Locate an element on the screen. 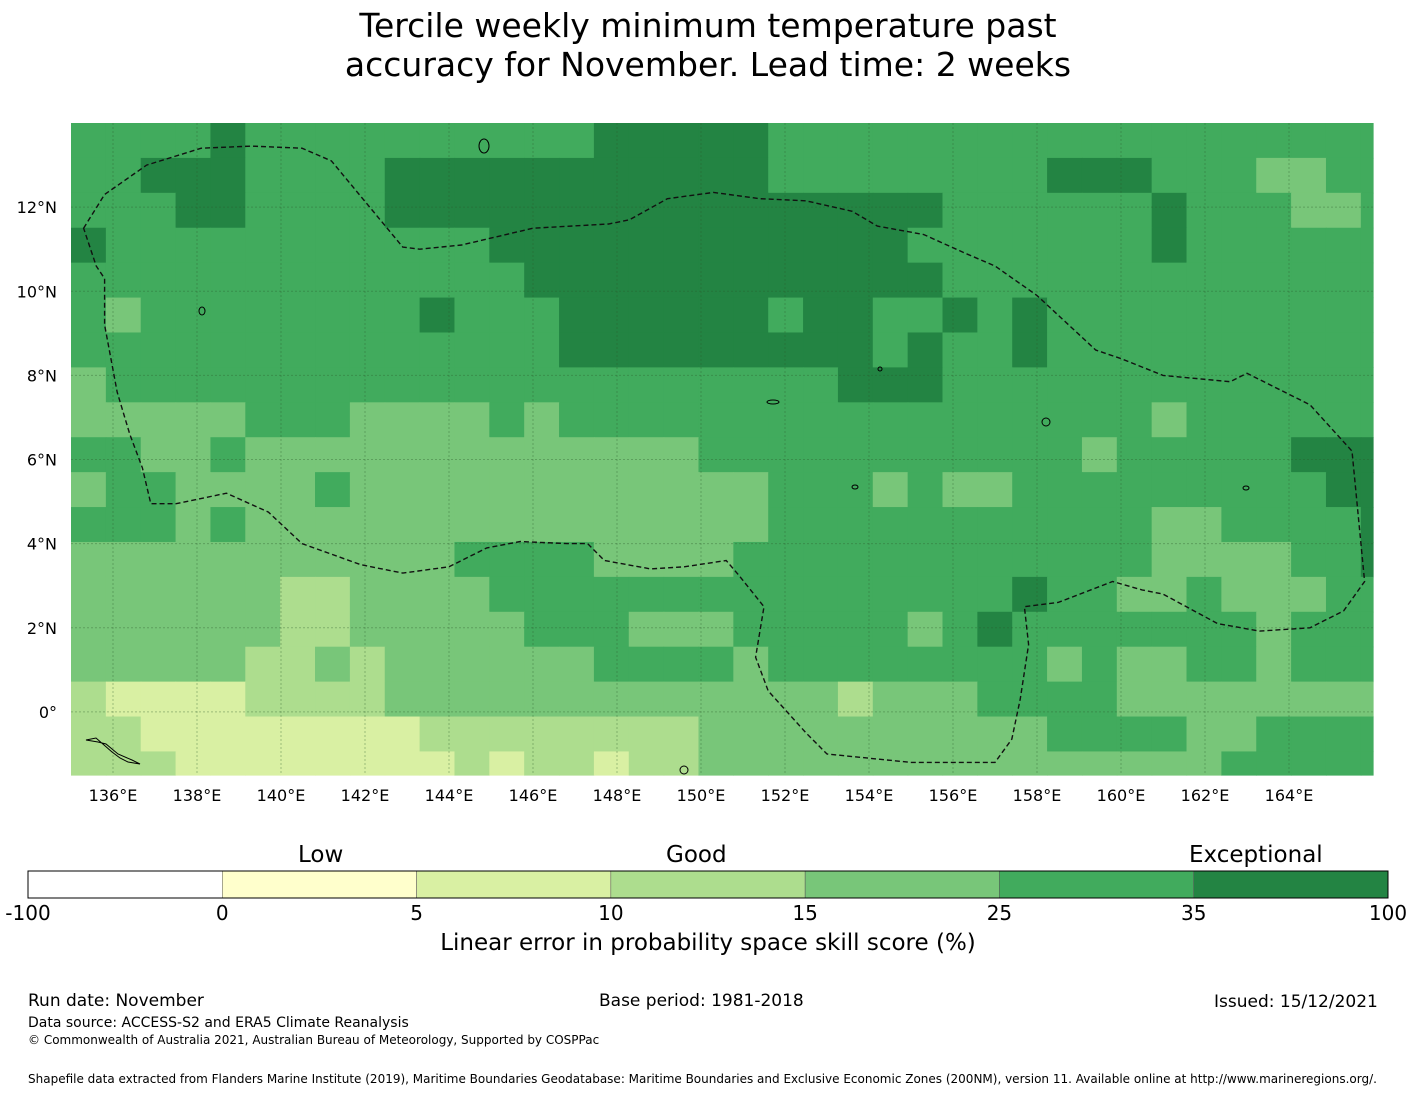 The width and height of the screenshot is (1416, 1095). lat-tick-label: 2°N is located at coordinates (42, 628).